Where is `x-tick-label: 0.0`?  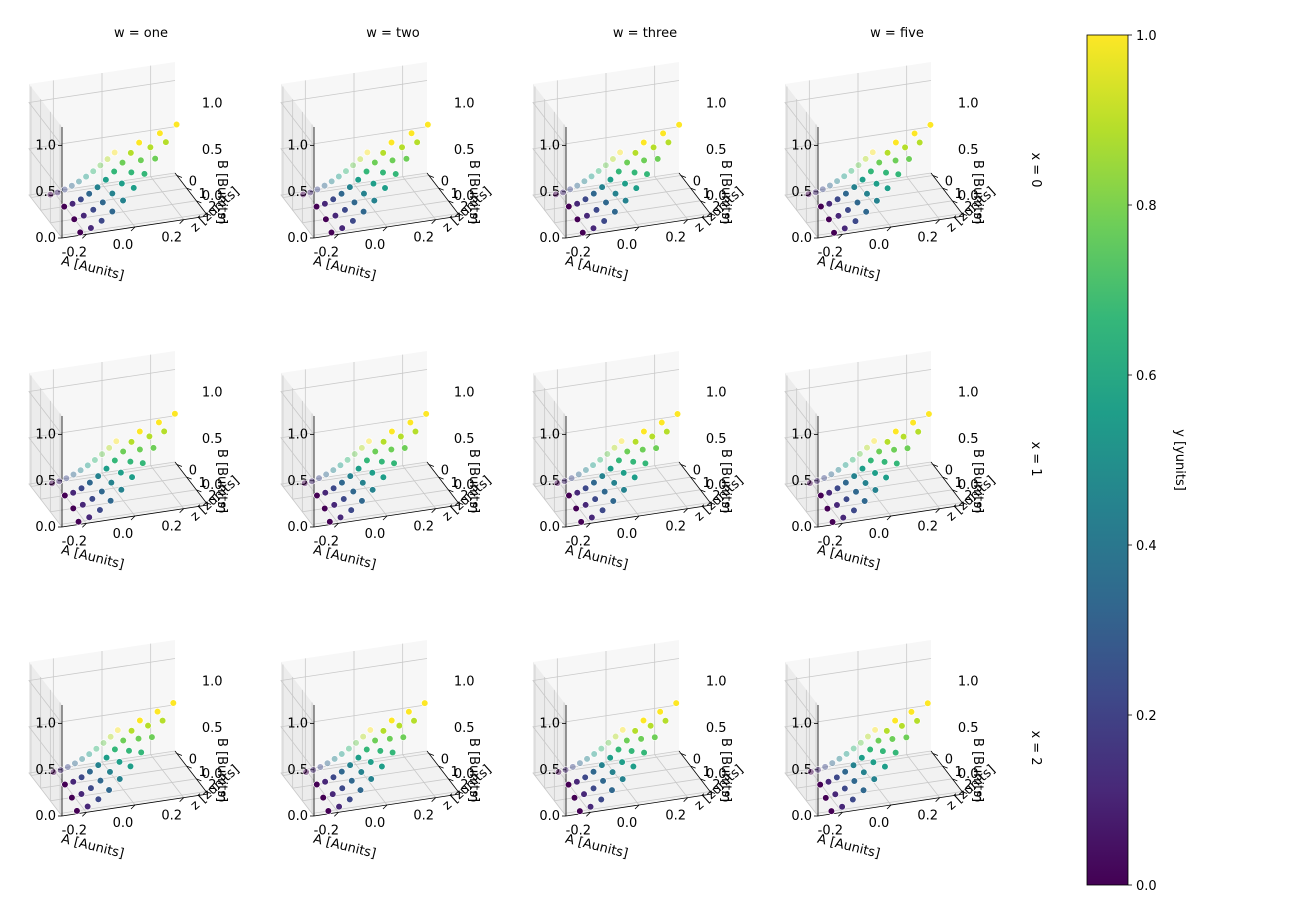
x-tick-label: 0.0 is located at coordinates (879, 245).